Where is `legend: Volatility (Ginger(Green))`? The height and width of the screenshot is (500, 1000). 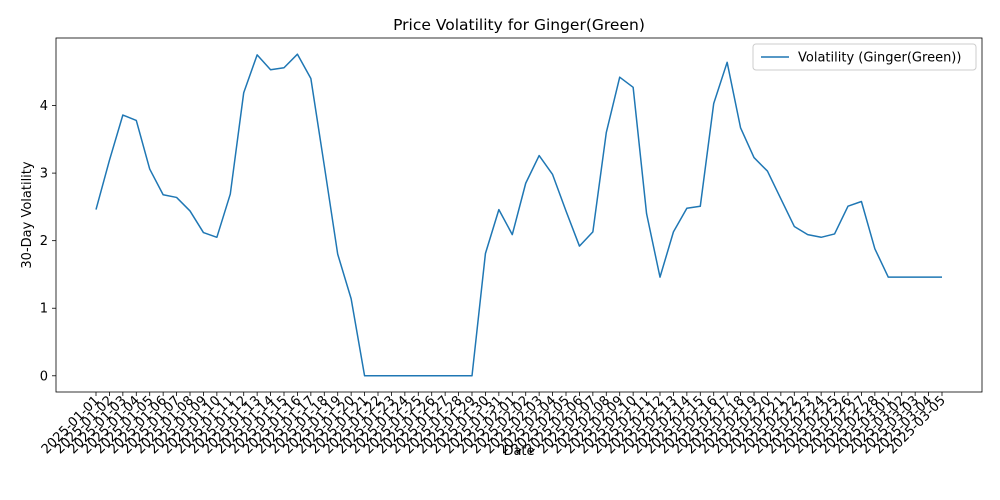 legend: Volatility (Ginger(Green)) is located at coordinates (864, 57).